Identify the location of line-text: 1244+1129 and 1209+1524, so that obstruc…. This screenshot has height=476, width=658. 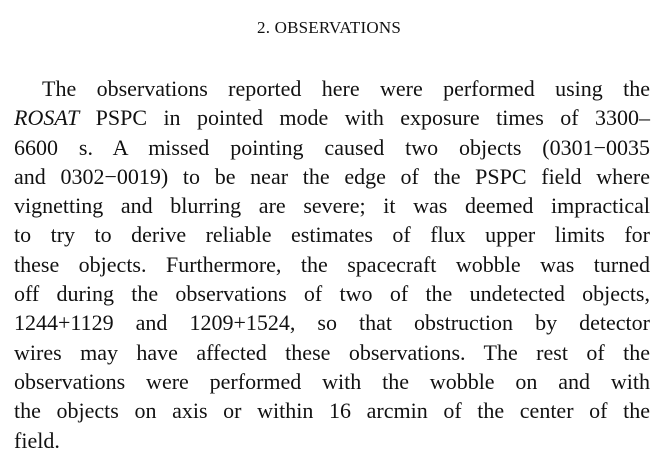
(332, 323).